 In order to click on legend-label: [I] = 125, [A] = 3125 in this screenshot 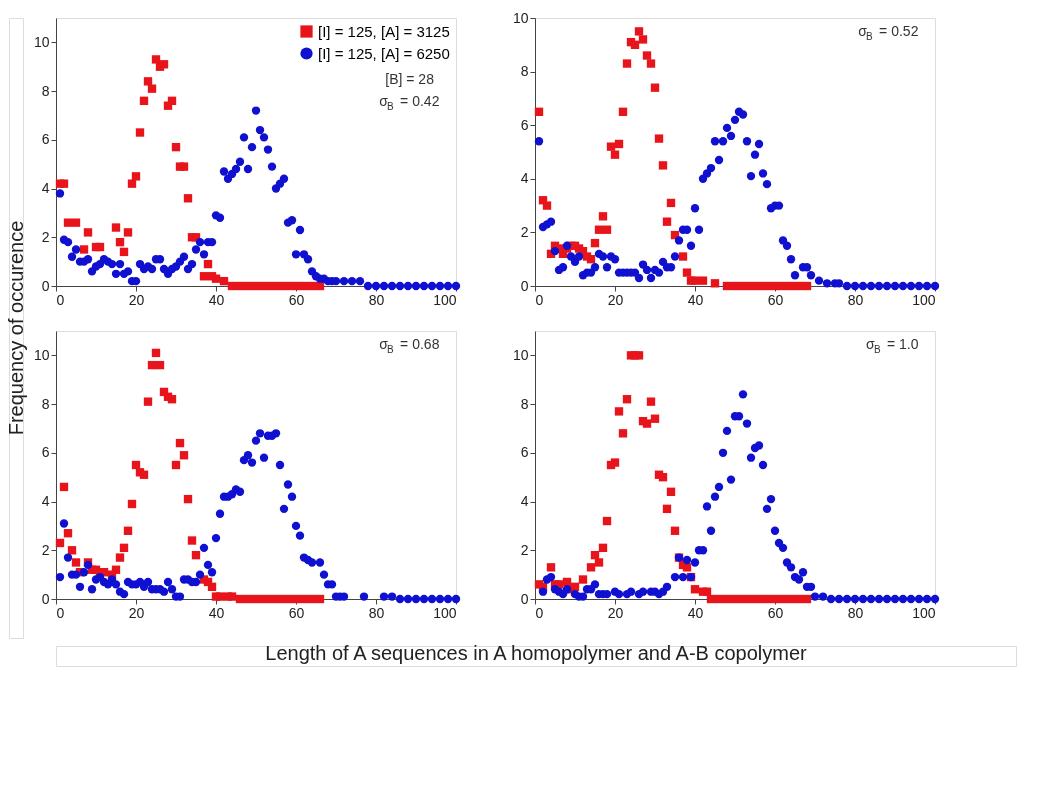, I will do `click(384, 31)`.